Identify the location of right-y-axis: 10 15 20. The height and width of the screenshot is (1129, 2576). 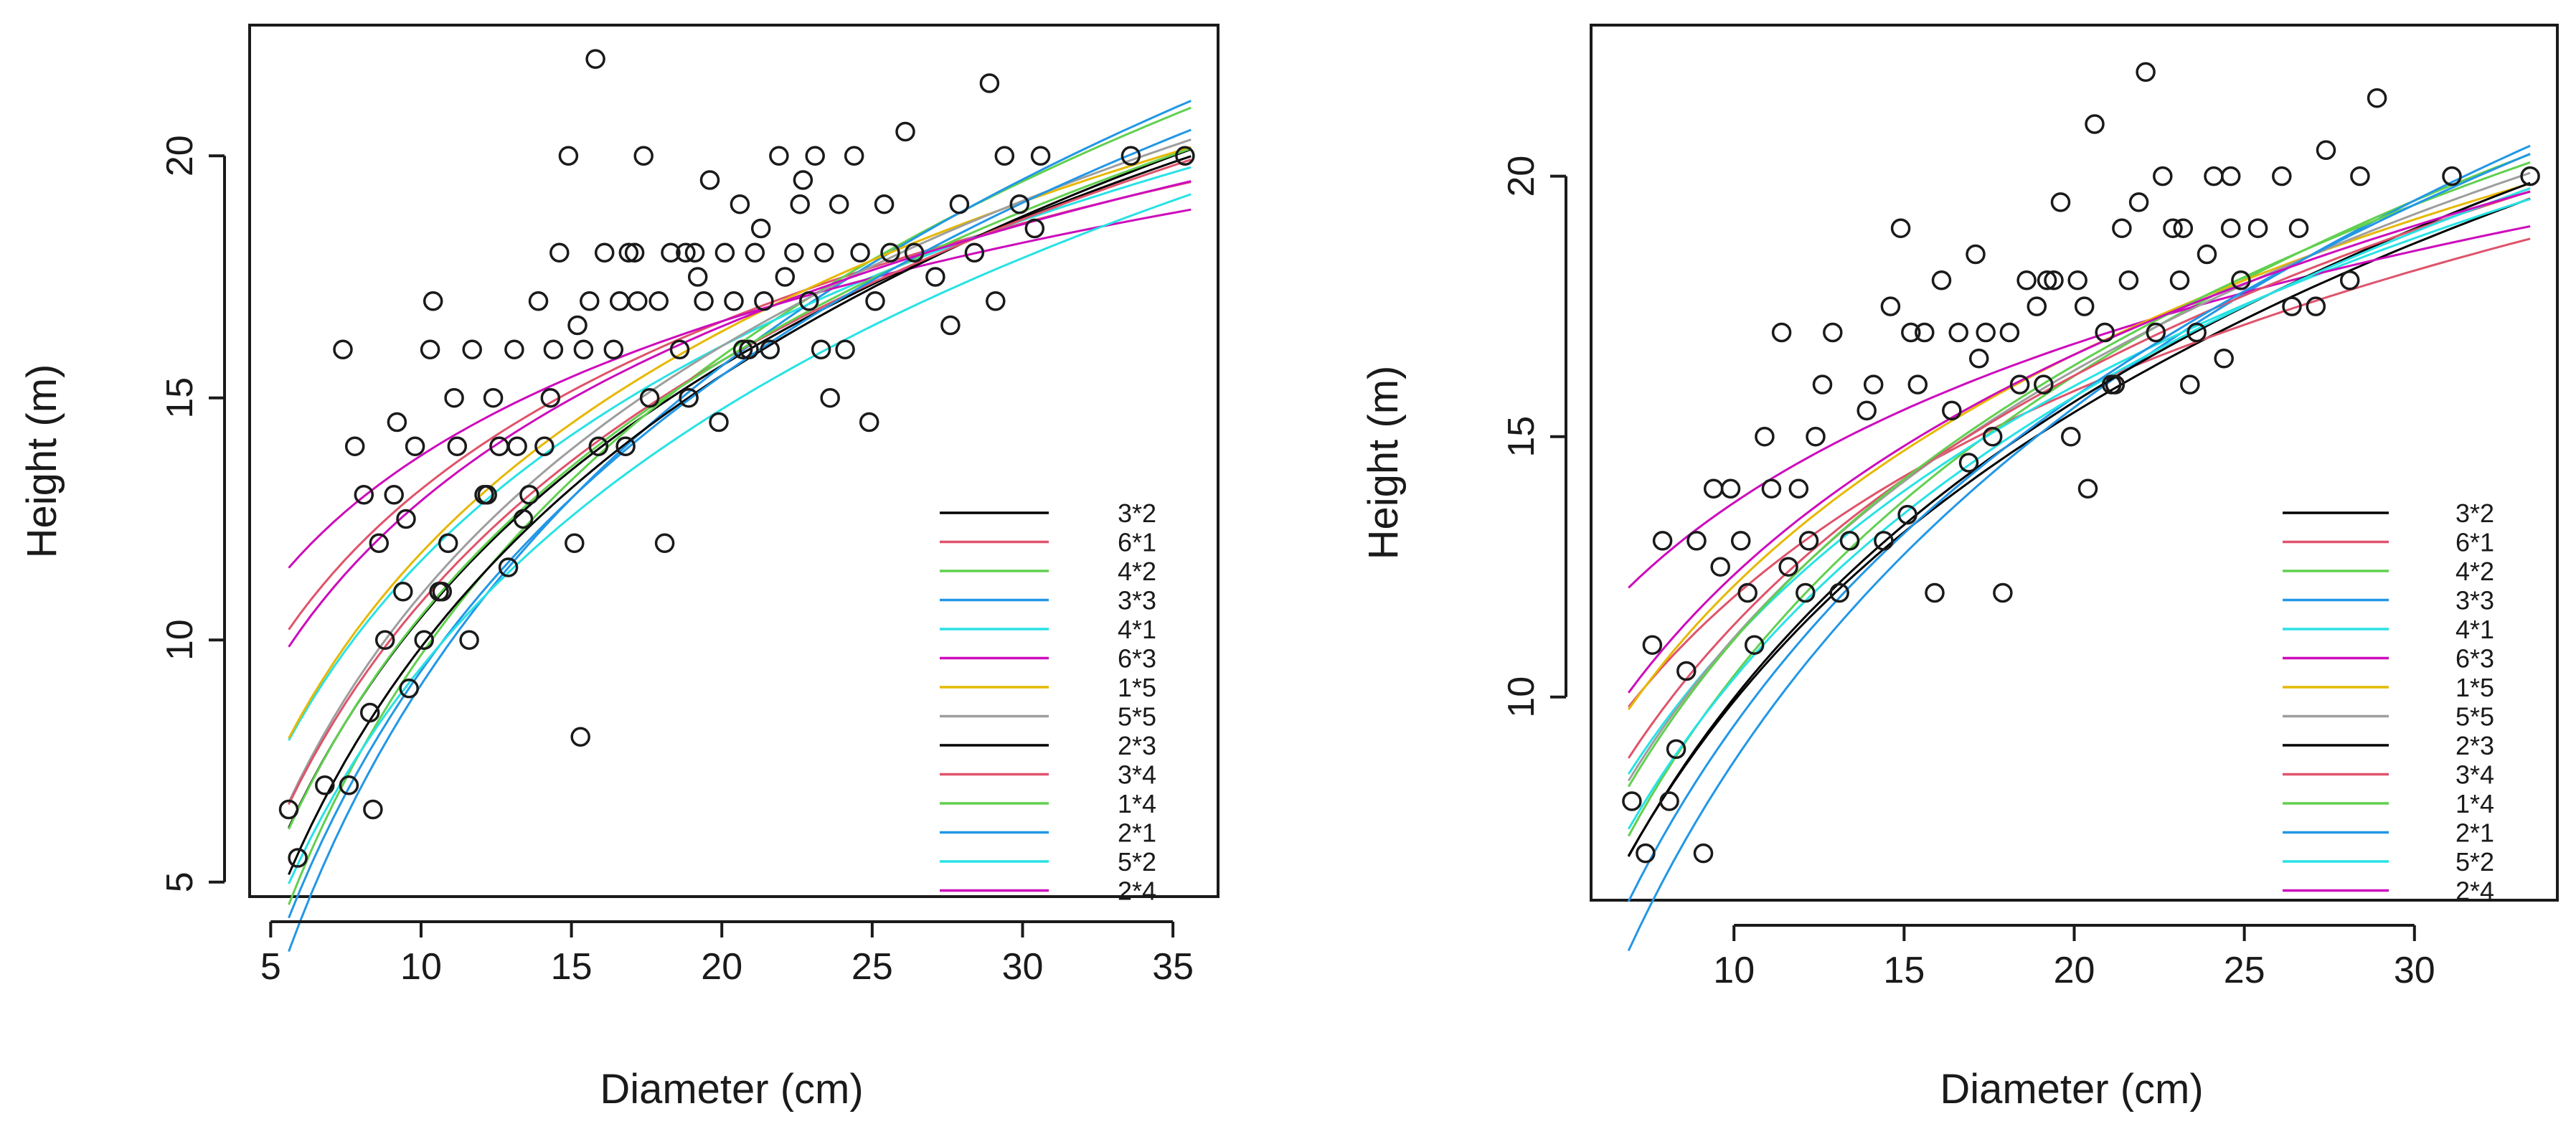
(1534, 437).